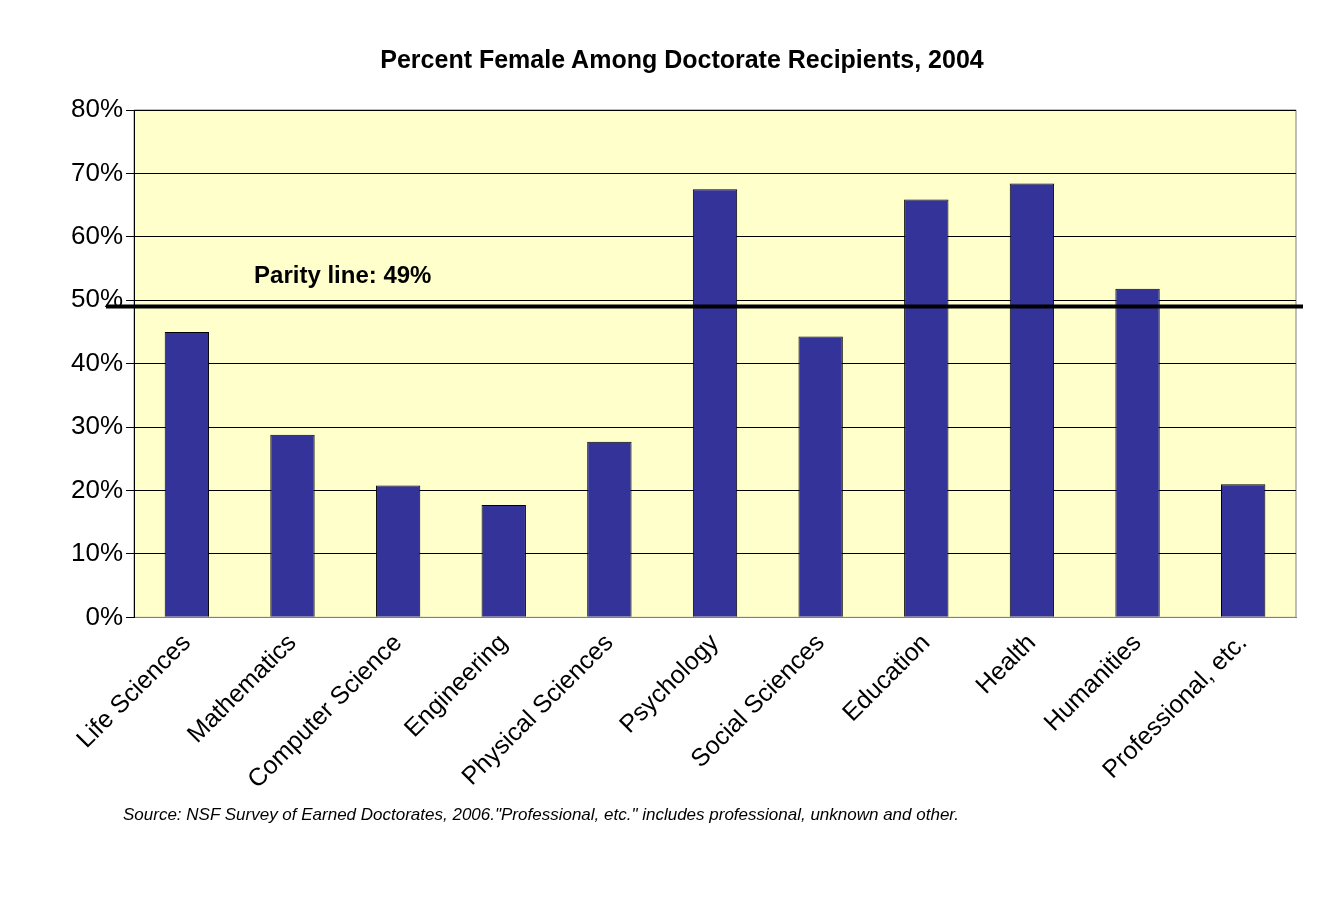  I want to click on y-tick-label: 80%, so click(97, 108).